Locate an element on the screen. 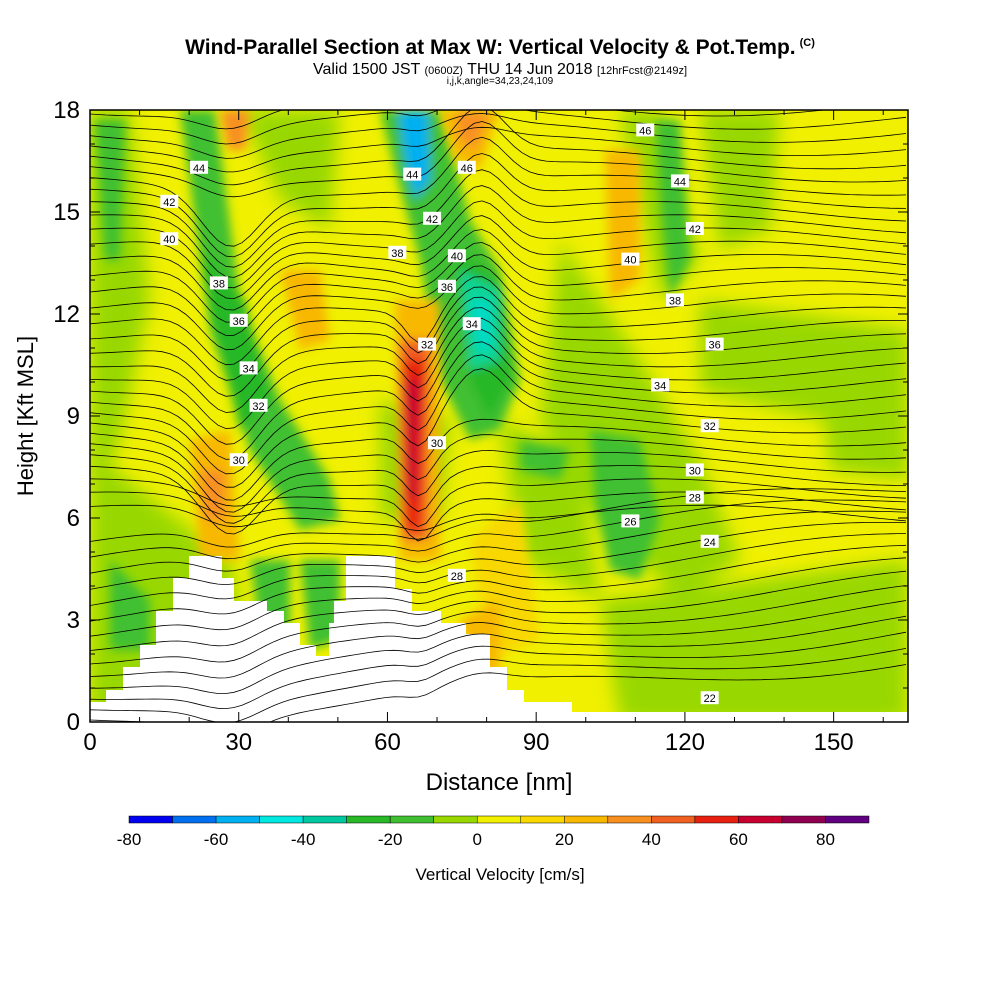 This screenshot has width=1000, height=1000. valid-prefix: Valid 1500 JST is located at coordinates (366, 69).